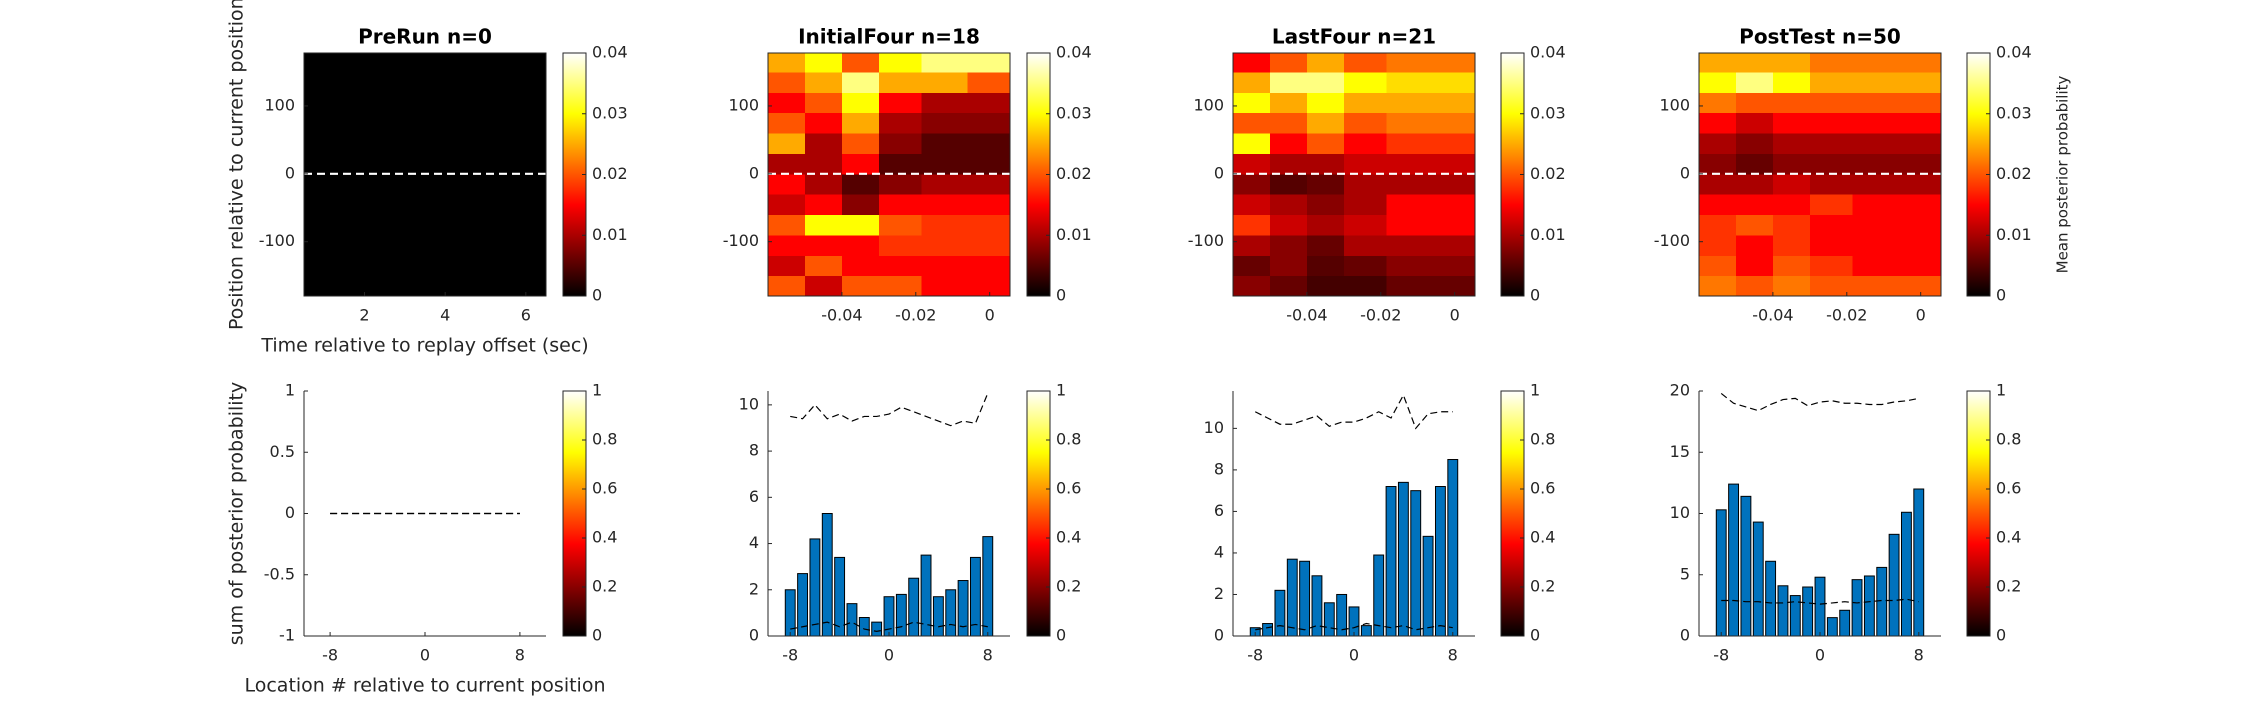  What do you see at coordinates (604, 537) in the screenshot?
I see `colorbar-tick-label: 0.4` at bounding box center [604, 537].